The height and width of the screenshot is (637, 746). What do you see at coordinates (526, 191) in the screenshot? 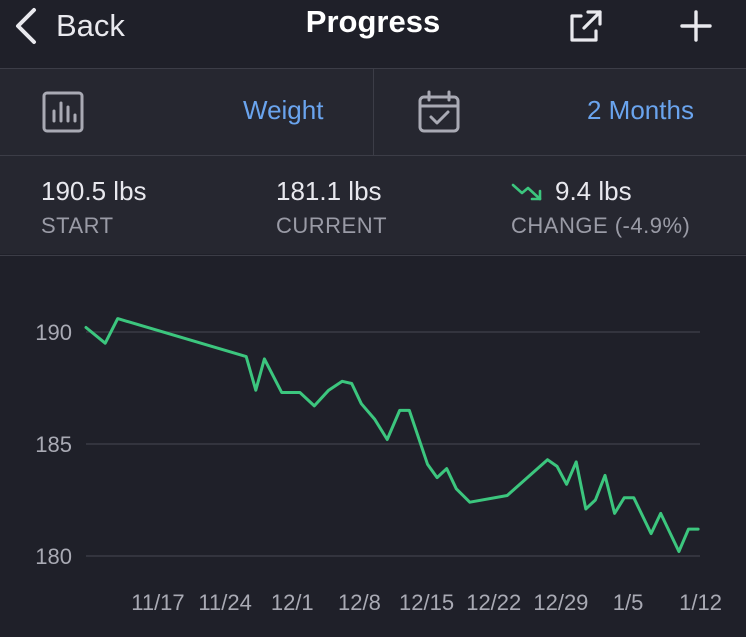
I see `trend-down-icon` at bounding box center [526, 191].